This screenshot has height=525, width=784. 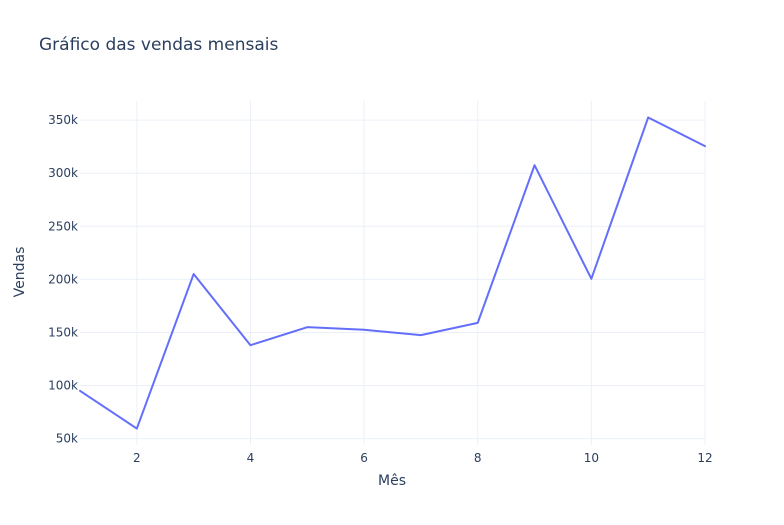 I want to click on y-axis-label: Vendas, so click(x=20, y=272).